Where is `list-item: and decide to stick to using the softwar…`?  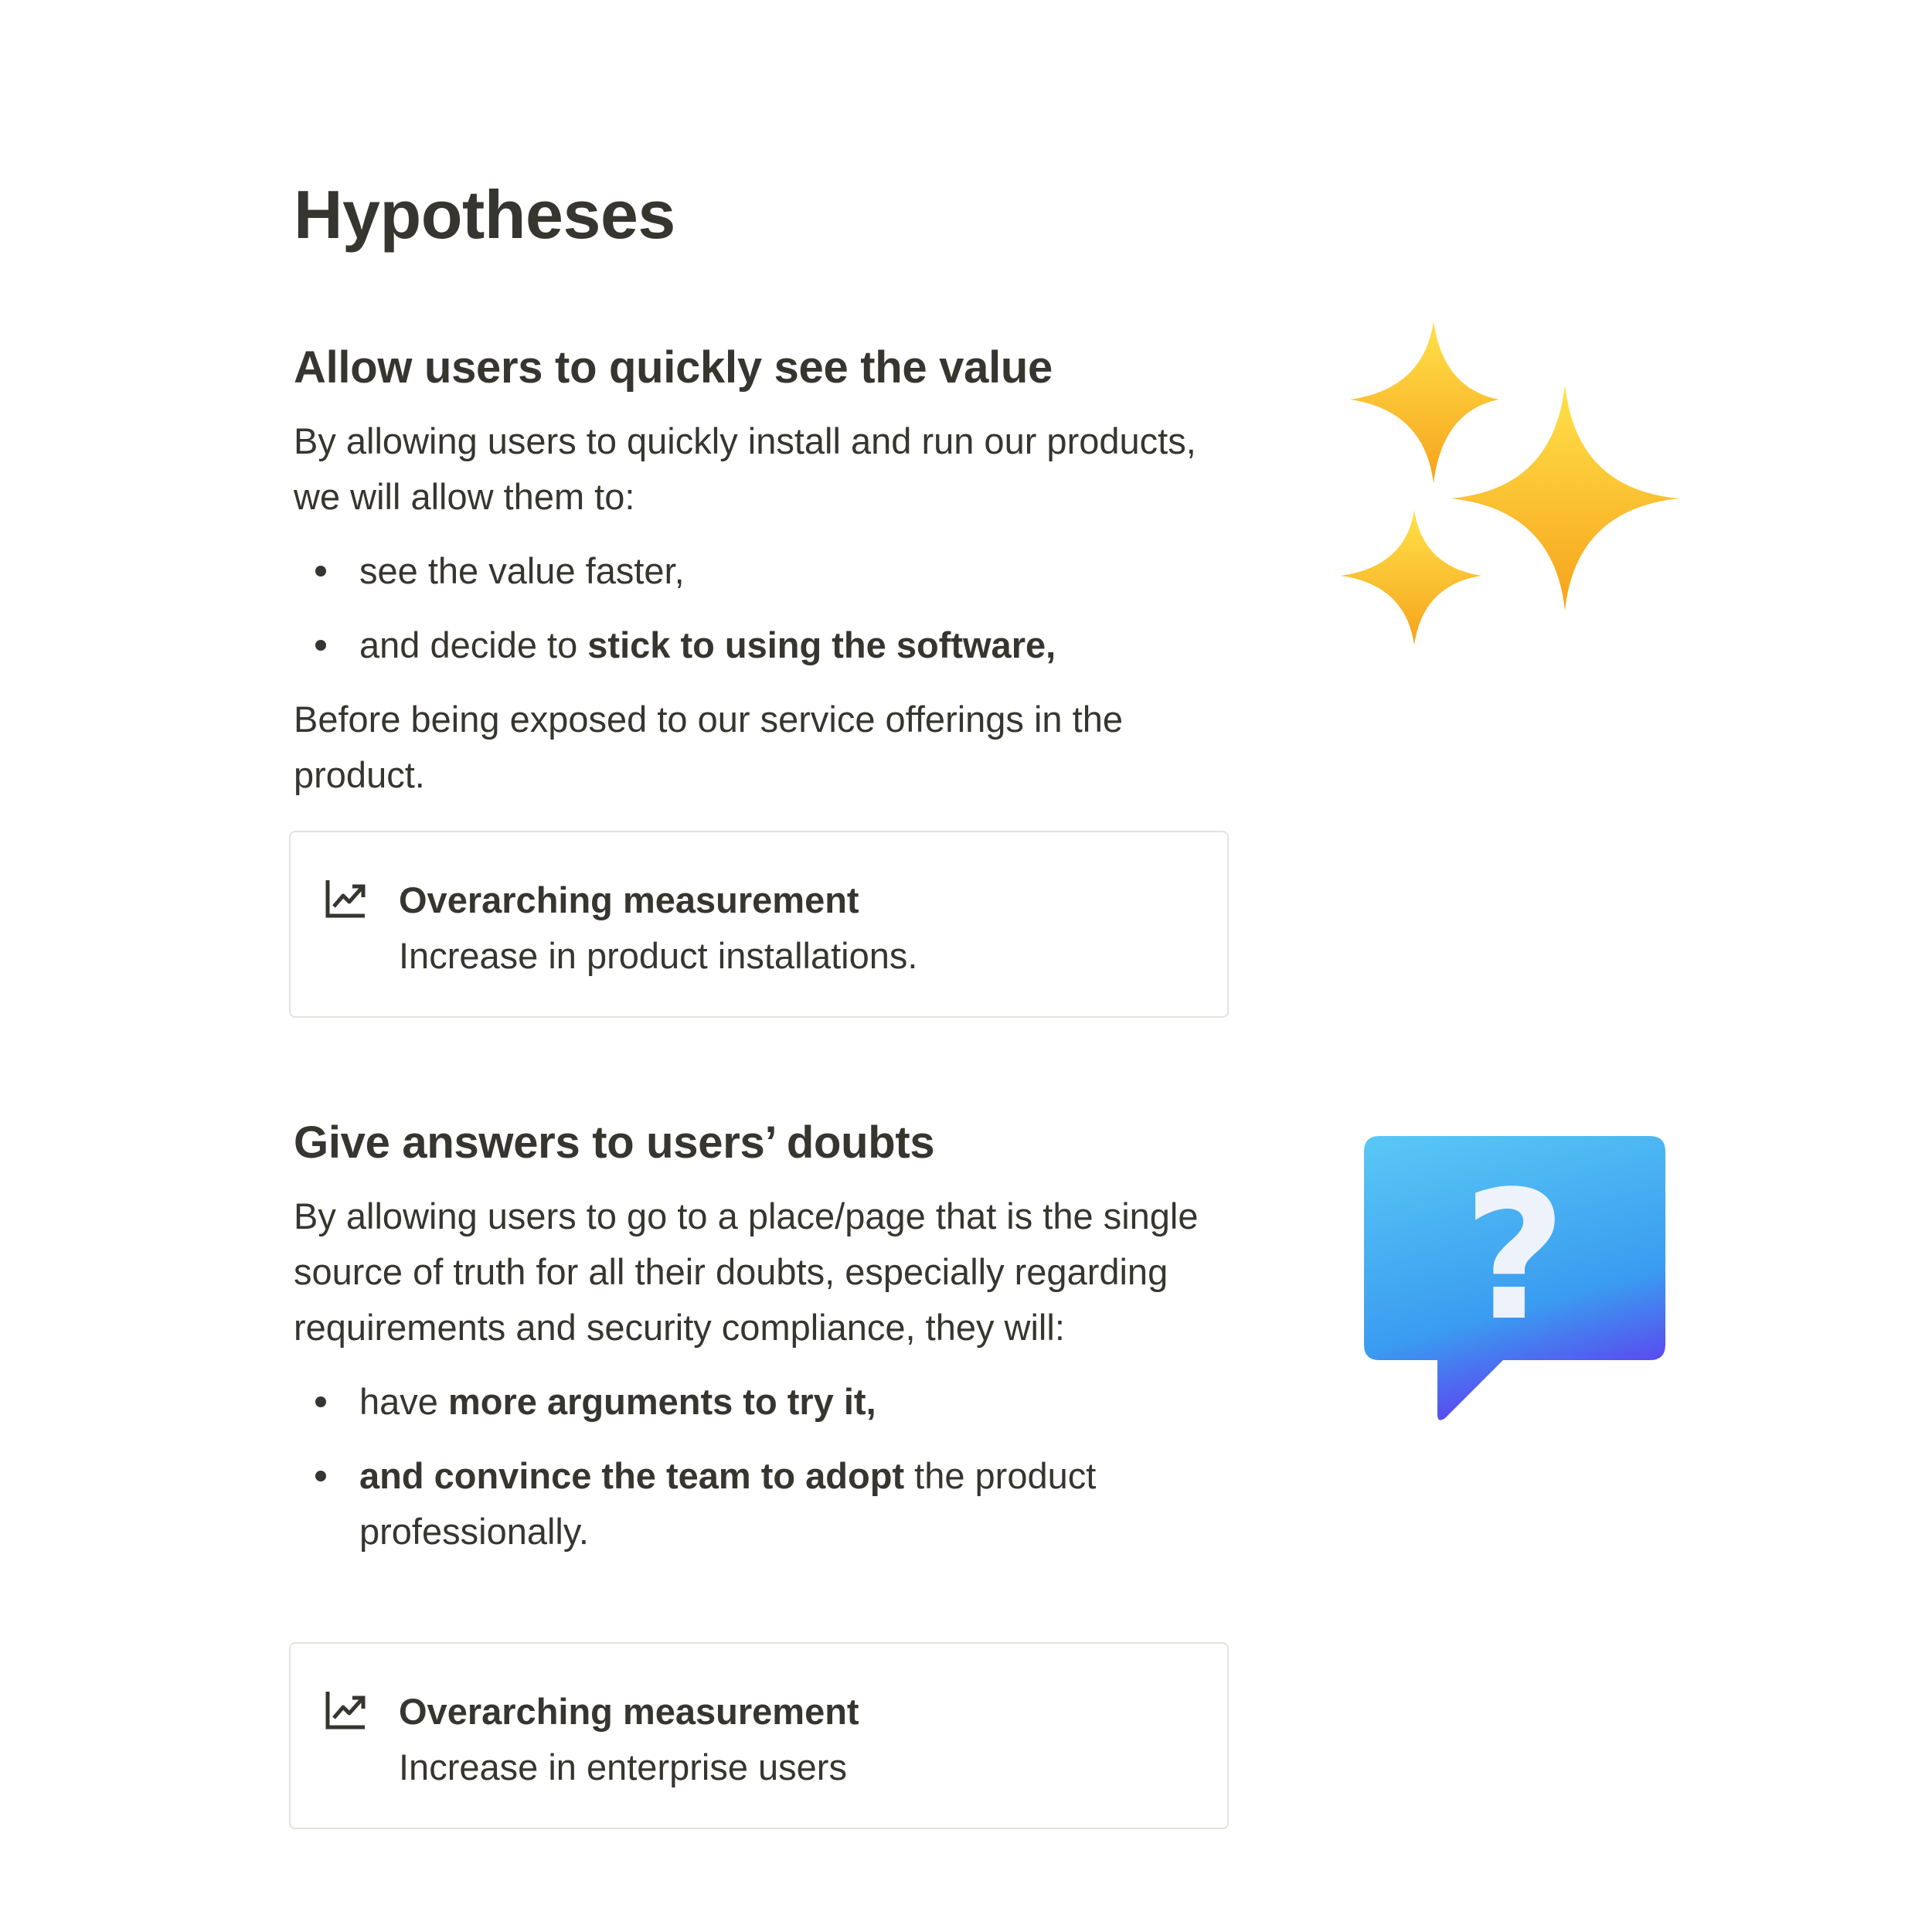 list-item: and decide to stick to using the softwar… is located at coordinates (765, 645).